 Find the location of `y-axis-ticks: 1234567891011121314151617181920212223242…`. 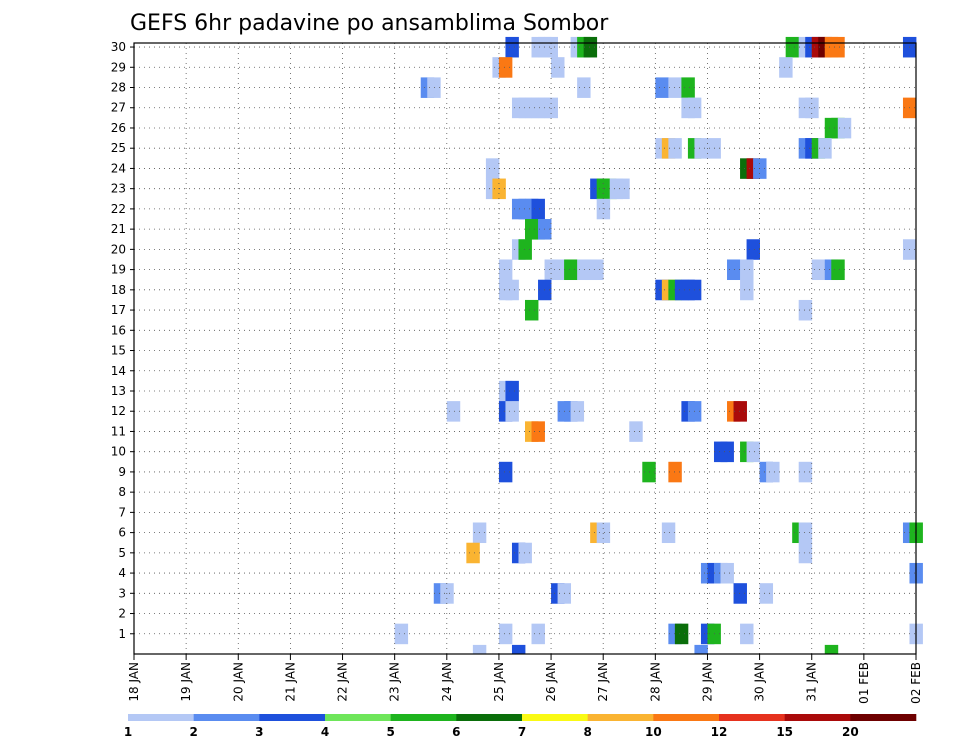

y-axis-ticks: 1234567891011121314151617181920212223242… is located at coordinates (122, 340).